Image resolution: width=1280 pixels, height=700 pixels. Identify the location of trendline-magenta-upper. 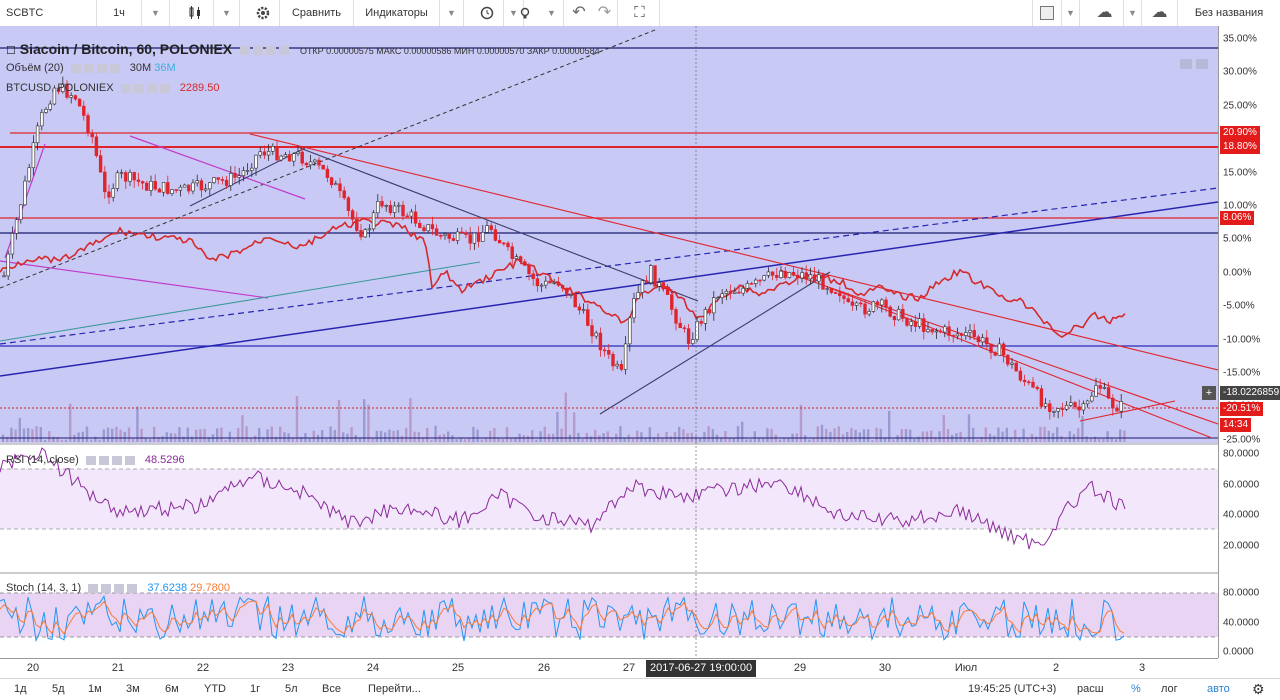
(217, 167).